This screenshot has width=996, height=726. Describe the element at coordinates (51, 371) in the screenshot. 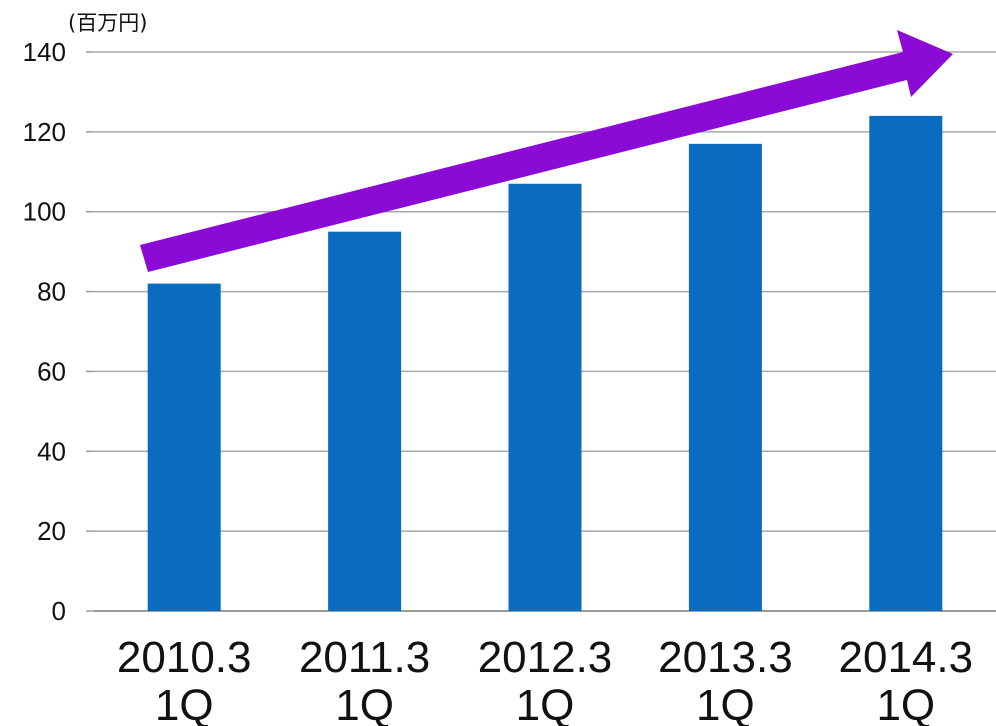

I see `y-tick-label: 60` at that location.